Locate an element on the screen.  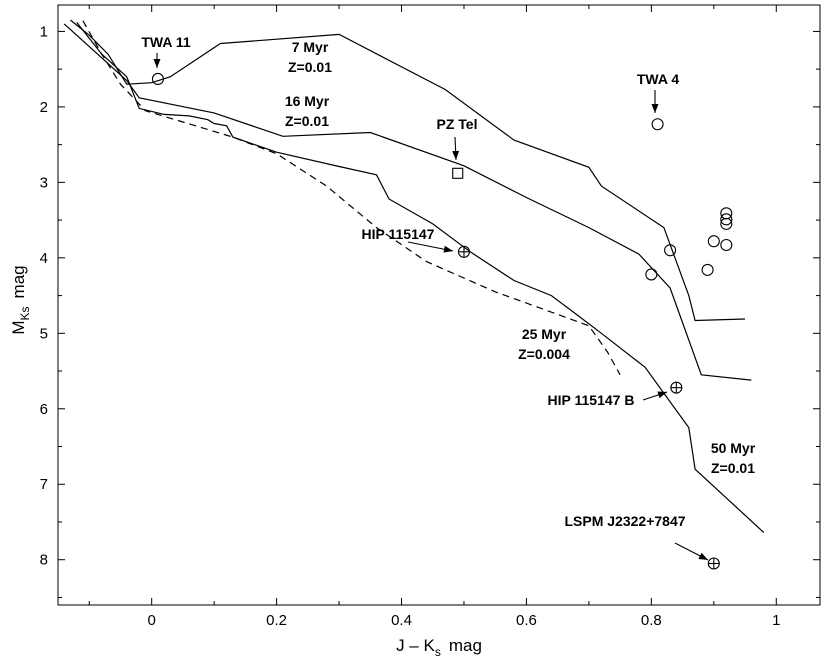
x-axis-title-subscript: s is located at coordinates (438, 652).